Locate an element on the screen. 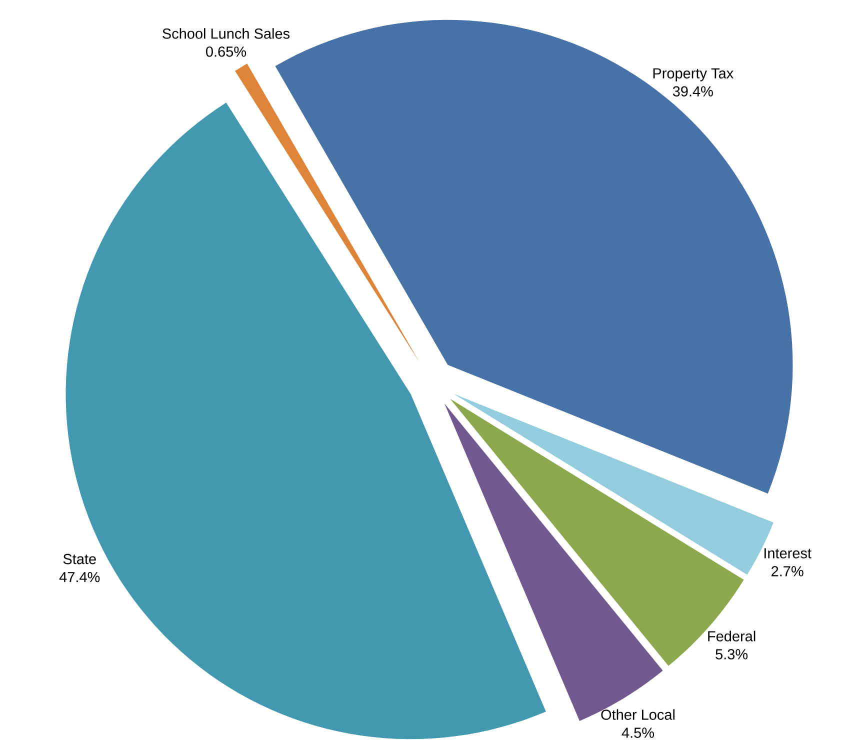 The image size is (849, 746). slice-label: Federal is located at coordinates (732, 636).